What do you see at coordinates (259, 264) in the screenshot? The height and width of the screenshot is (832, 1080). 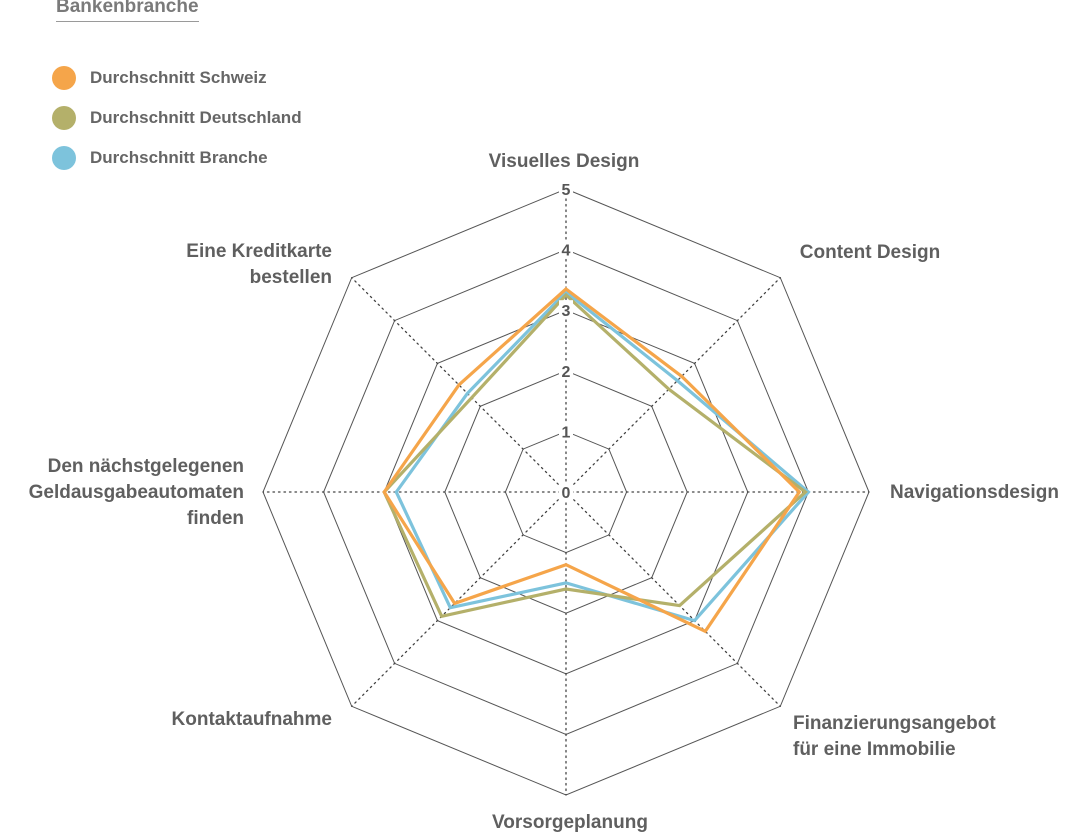 I see `axis-label: Eine Kreditkarte bestellen` at bounding box center [259, 264].